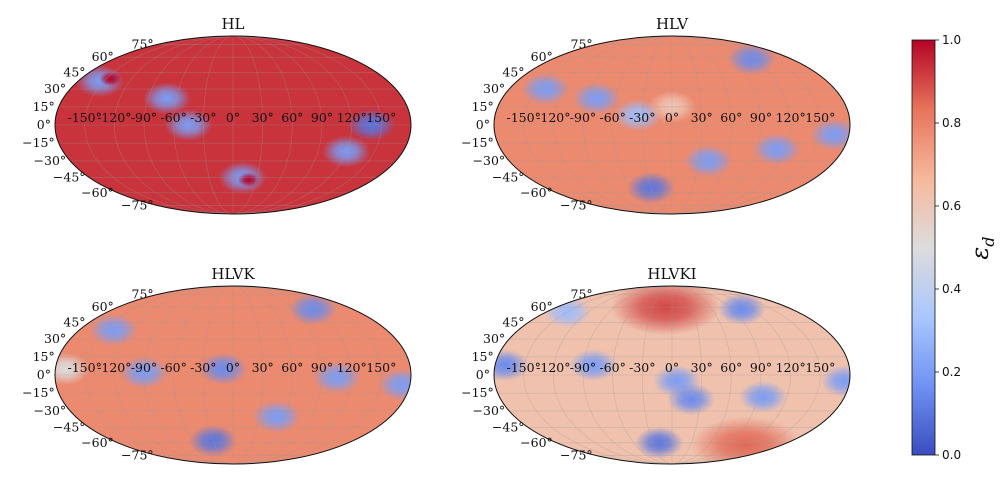 Image resolution: width=1004 pixels, height=495 pixels. I want to click on colorbar-gradient, so click(923, 247).